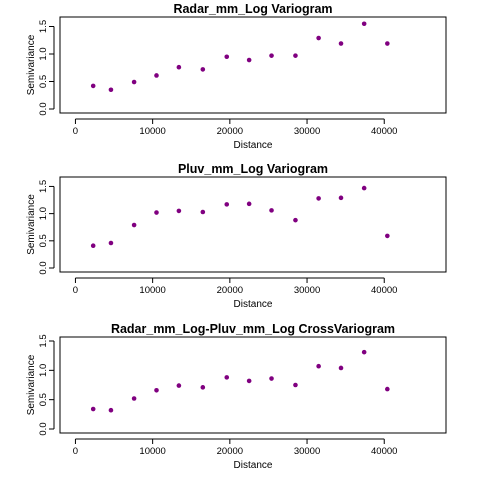 This screenshot has width=480, height=480. I want to click on chart-title: Pluv_mm_Log Variogram, so click(253, 169).